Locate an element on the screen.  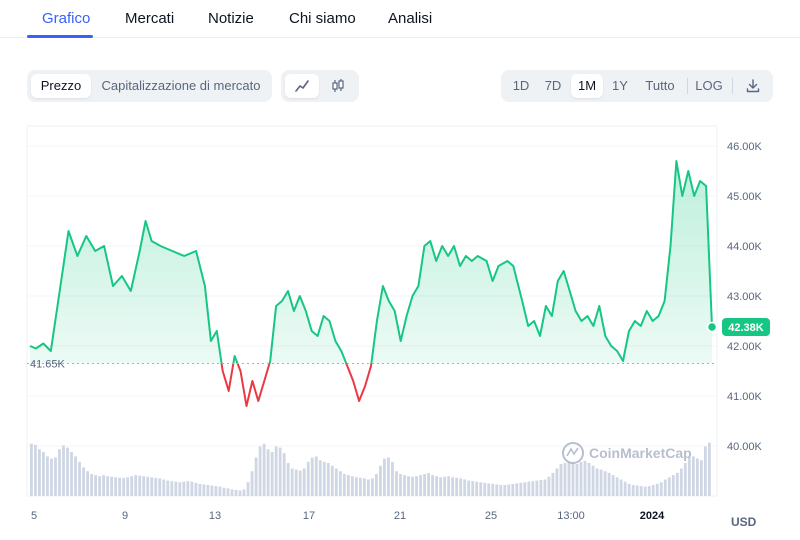
candlestick-icon is located at coordinates (338, 85).